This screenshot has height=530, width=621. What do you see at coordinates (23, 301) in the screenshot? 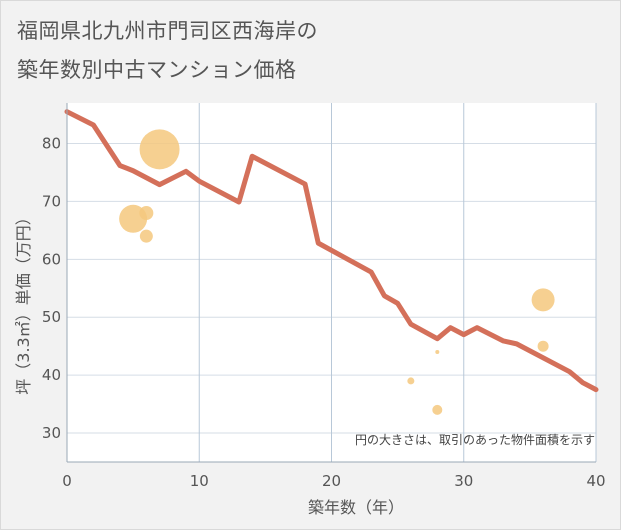
I see `y-axis-label: 坪（3.3㎡）単価（万円）` at bounding box center [23, 301].